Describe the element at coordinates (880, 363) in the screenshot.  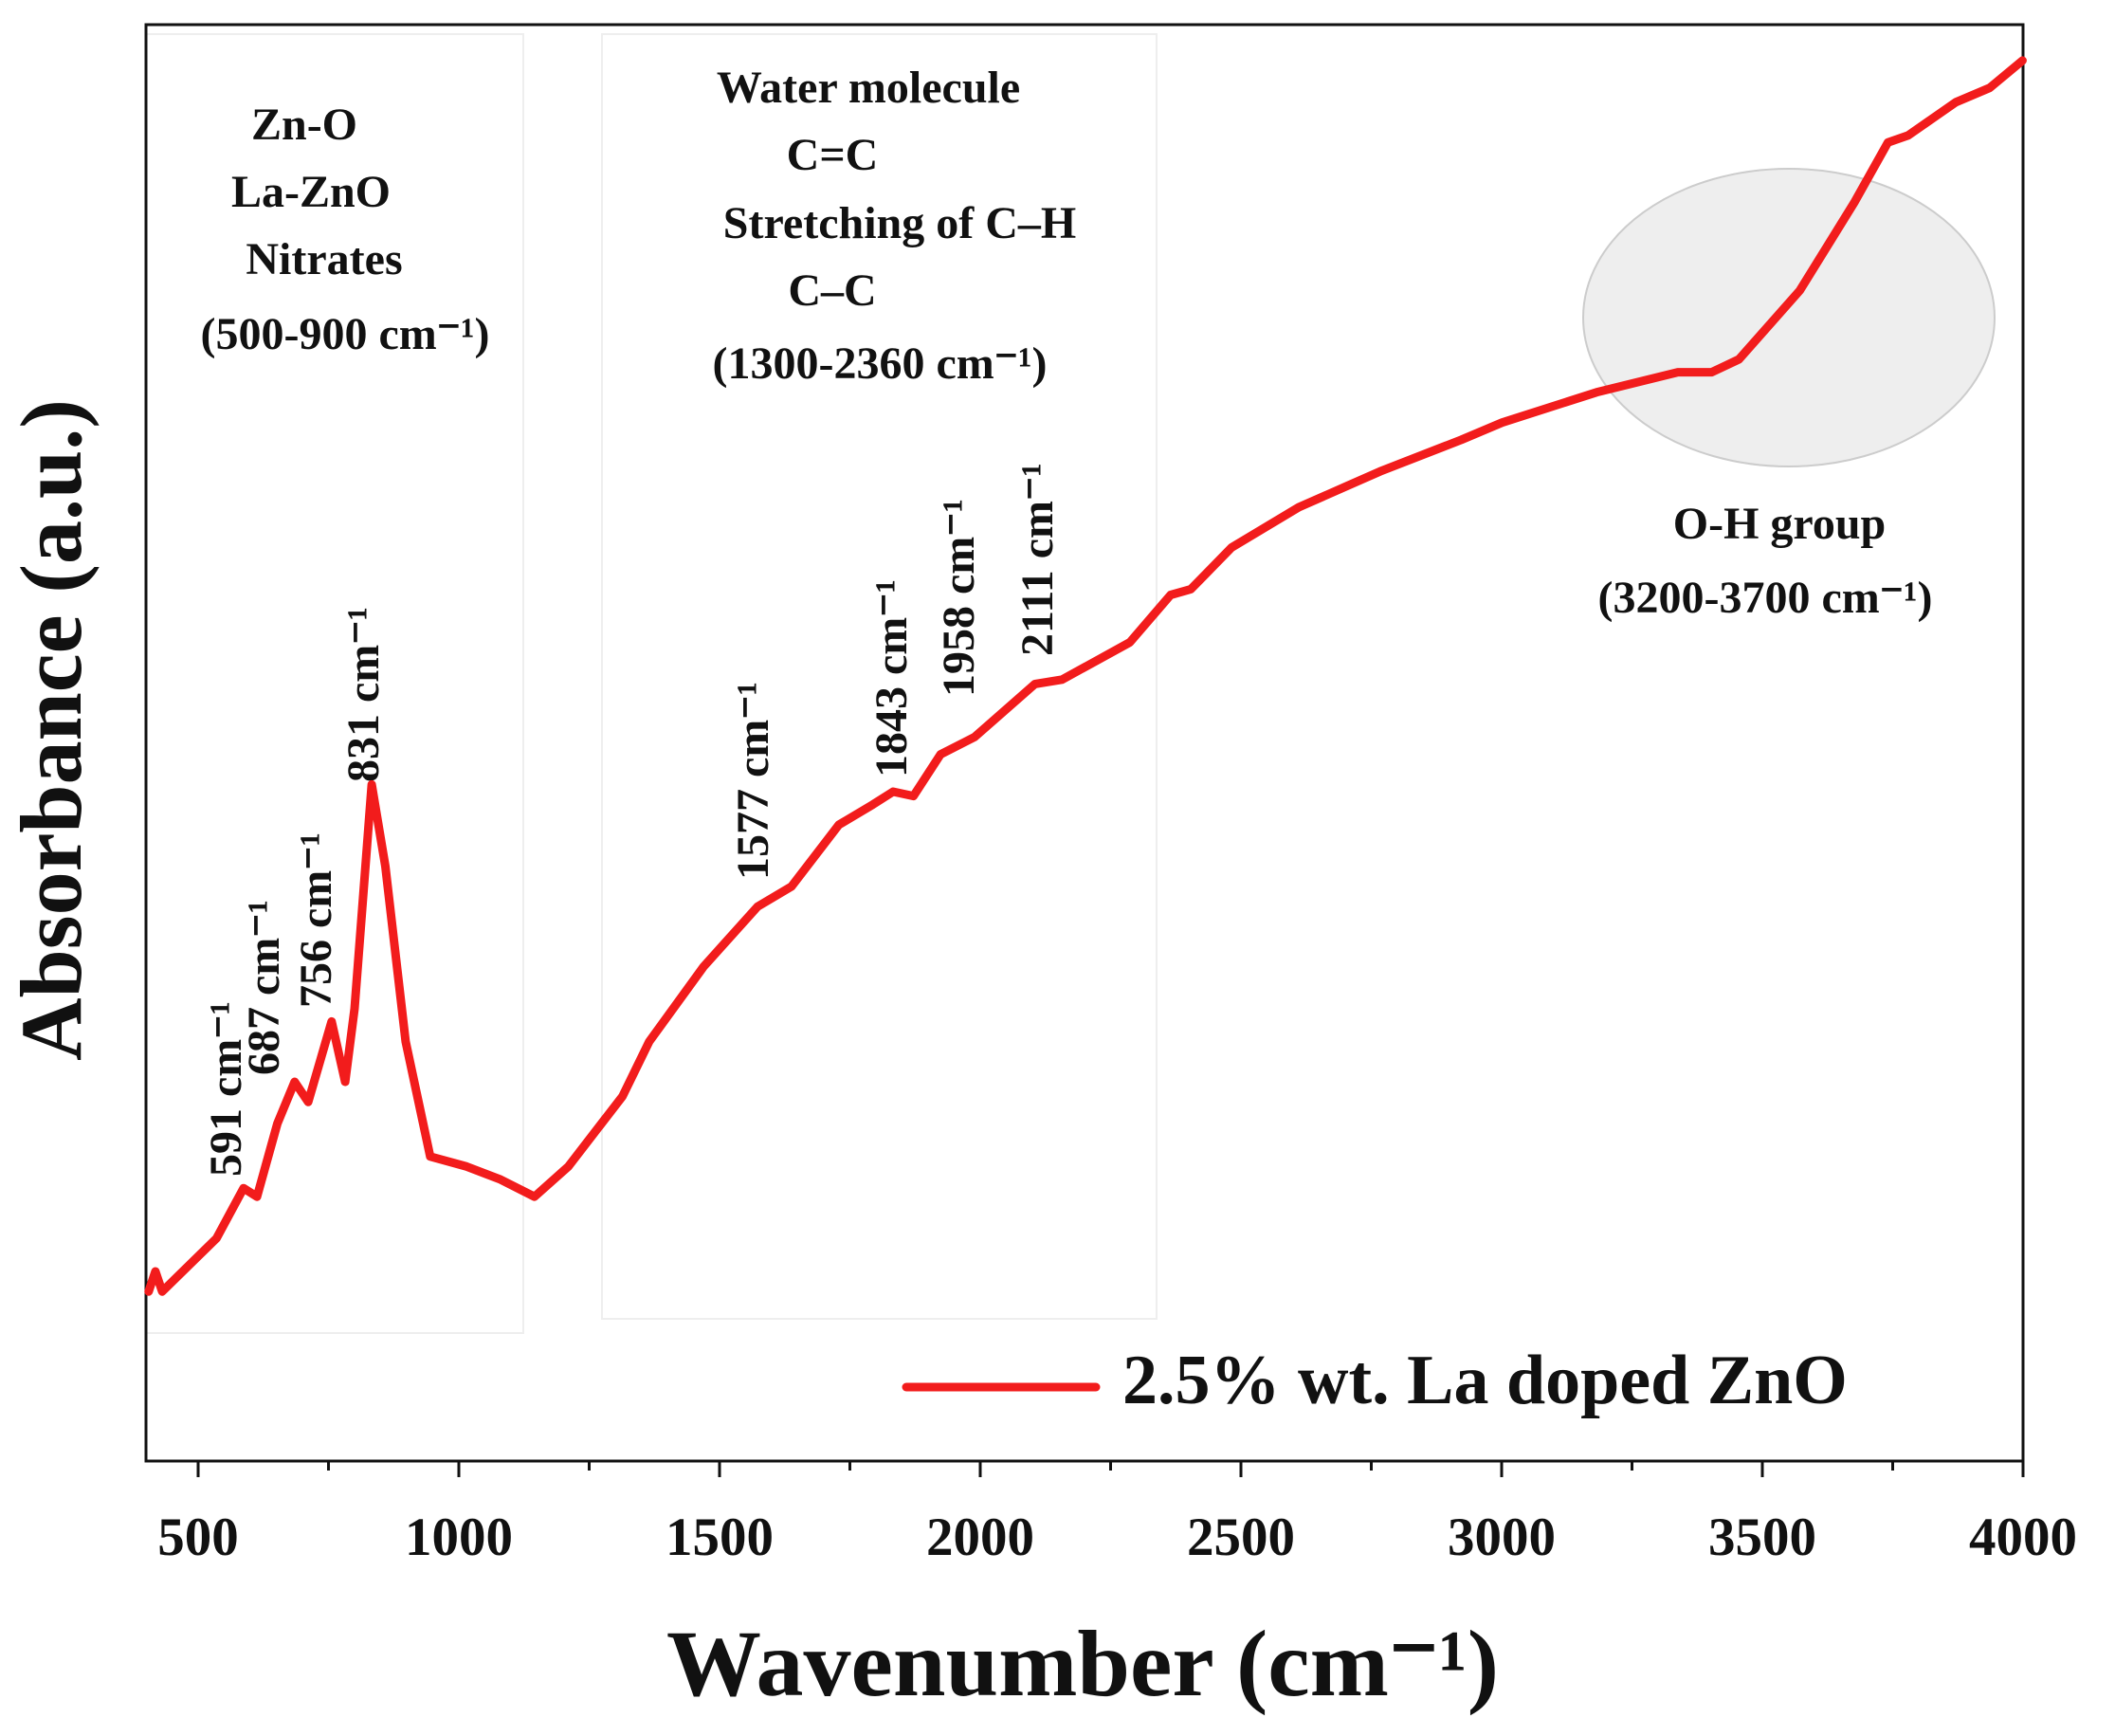
I see `annotation: (1300-2360 cm⁻¹)` at that location.